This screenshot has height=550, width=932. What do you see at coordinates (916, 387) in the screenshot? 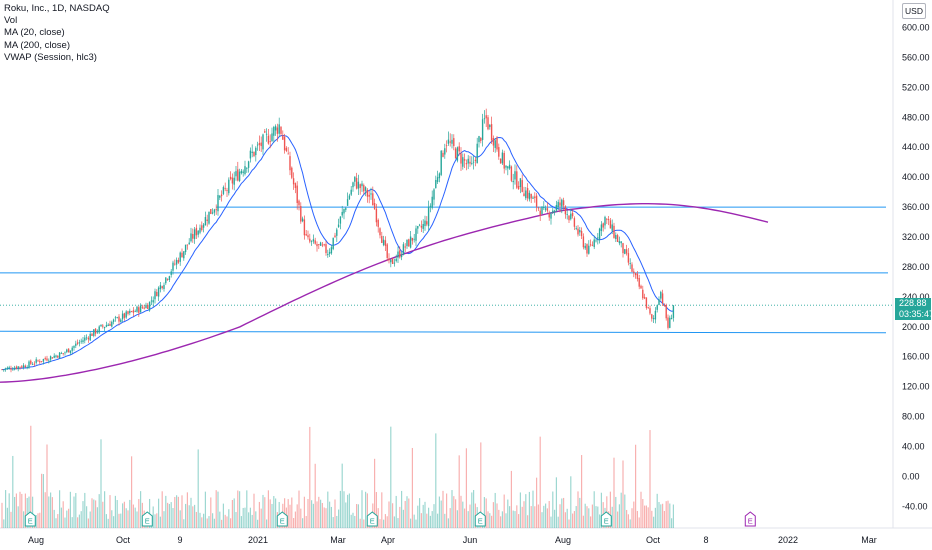
I see `y-tick-label: 120.00` at bounding box center [916, 387].